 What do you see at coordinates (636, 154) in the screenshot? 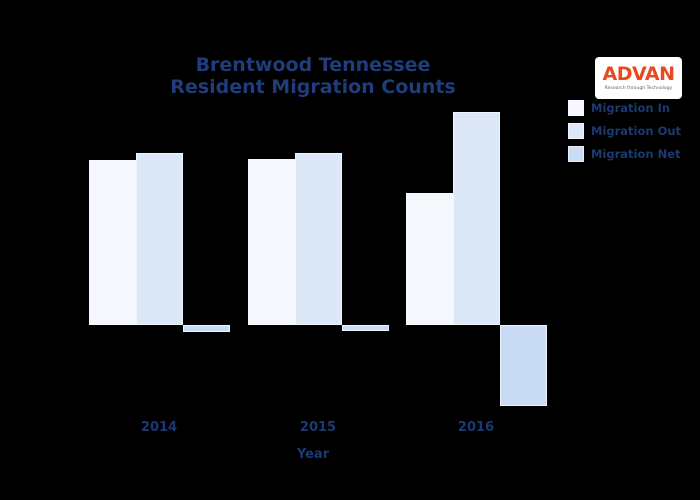
I see `legend-label: Migration Net` at bounding box center [636, 154].